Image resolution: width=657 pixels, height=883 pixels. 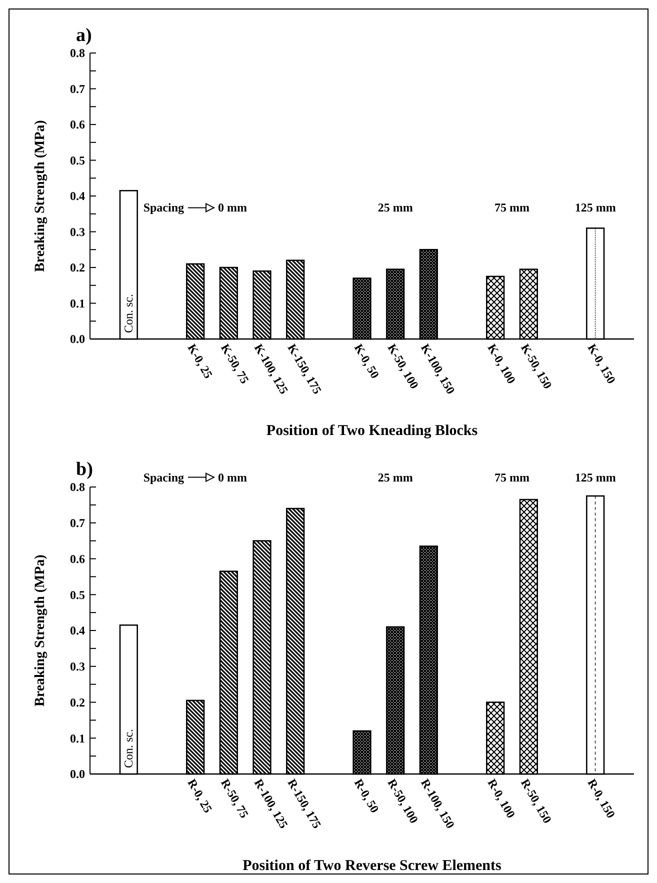 What do you see at coordinates (372, 866) in the screenshot?
I see `x-axis-title: Position of Two Reverse Screw Elements` at bounding box center [372, 866].